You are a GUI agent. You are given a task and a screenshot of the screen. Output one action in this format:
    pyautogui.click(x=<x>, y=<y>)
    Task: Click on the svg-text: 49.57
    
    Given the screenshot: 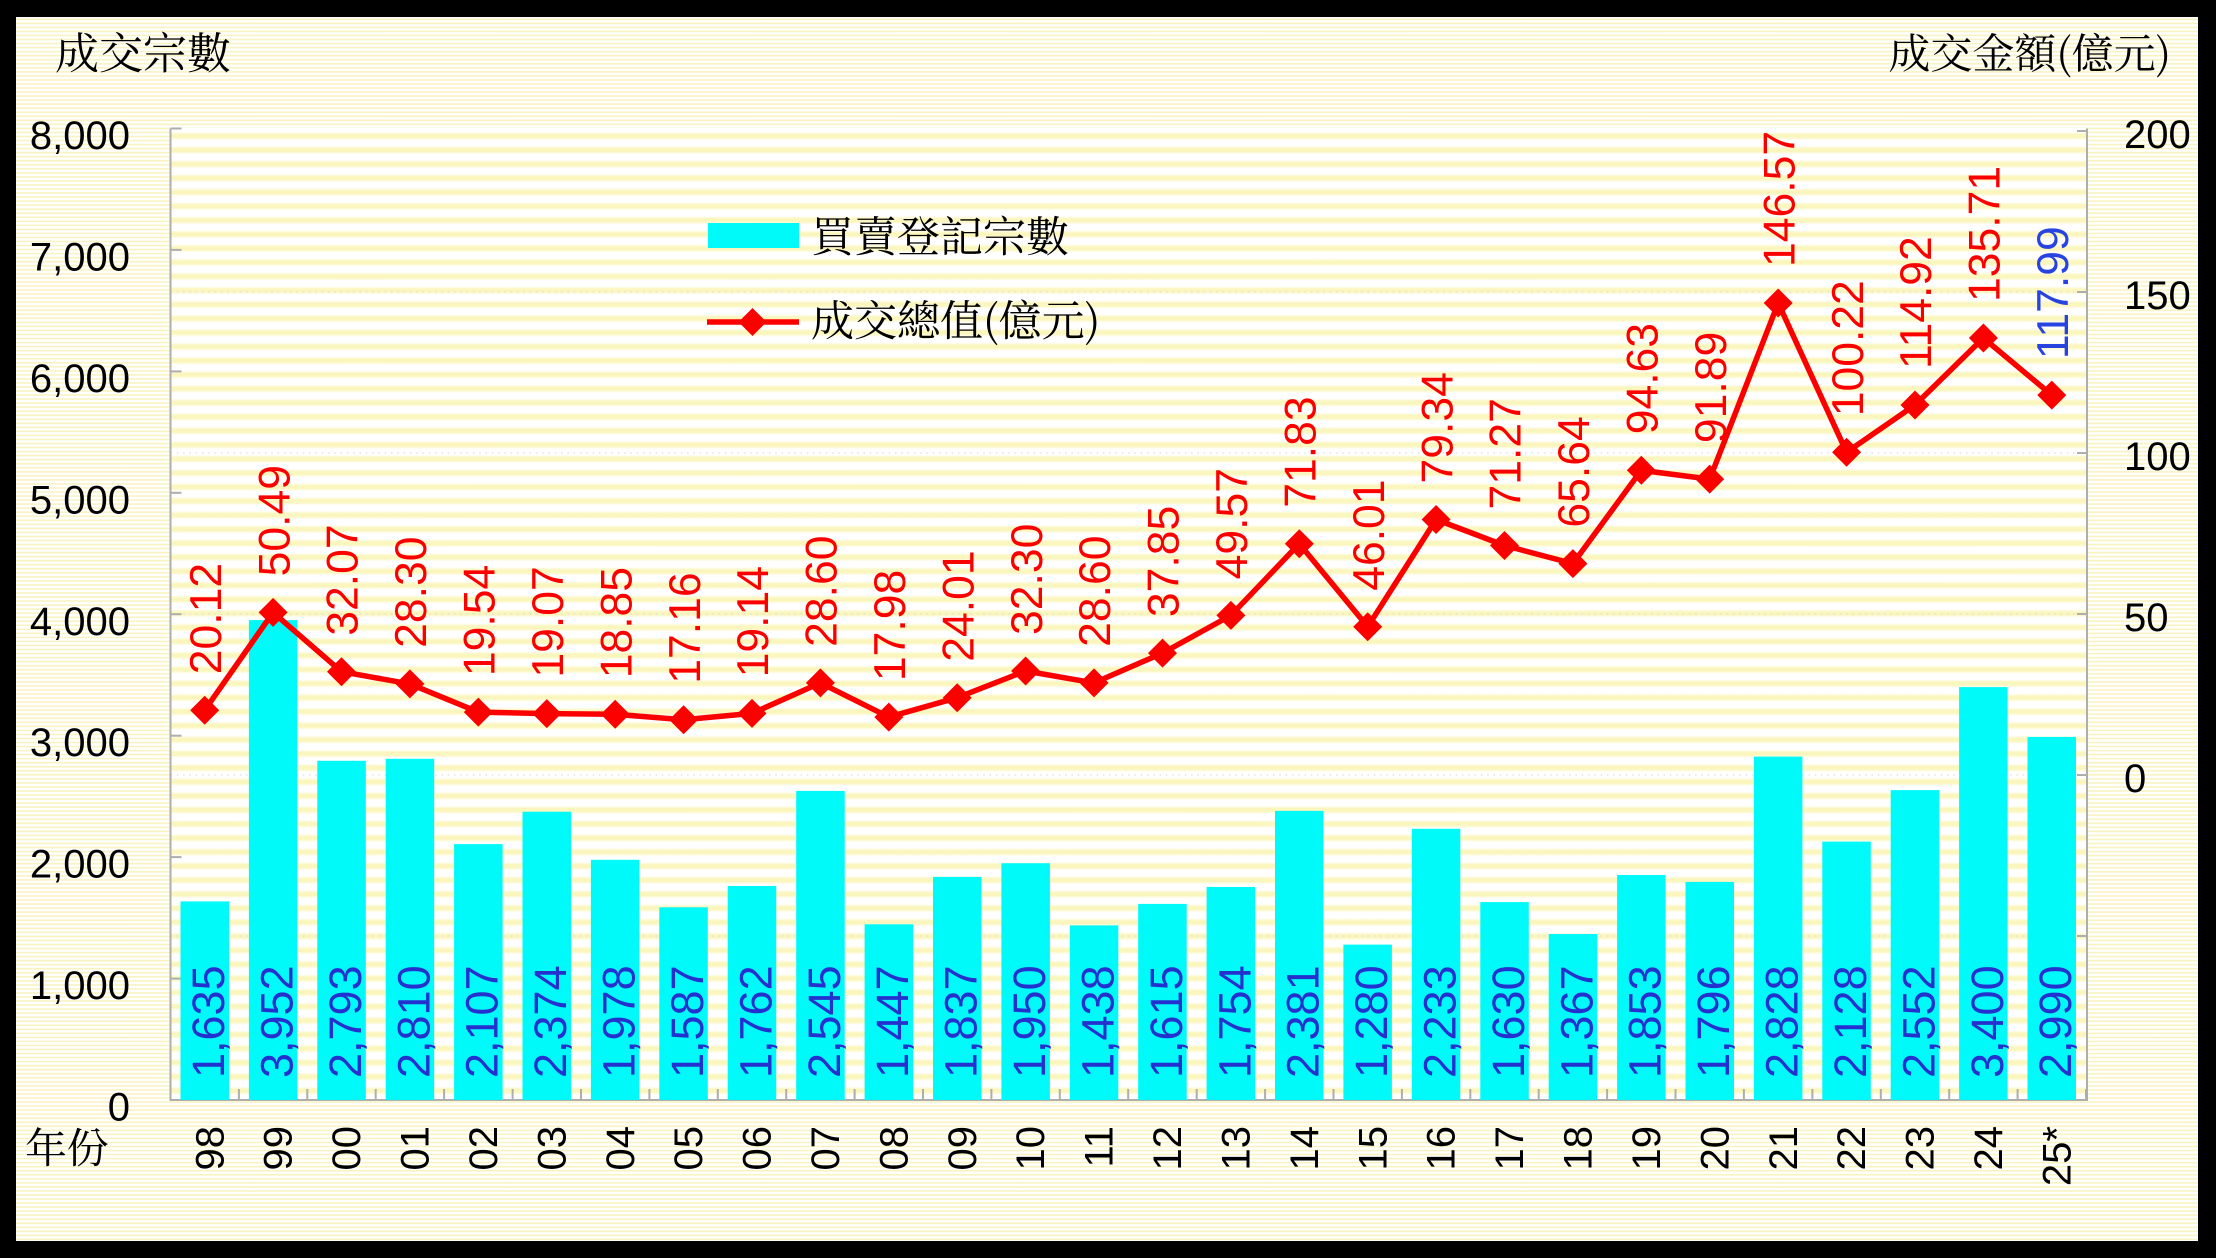 What is the action you would take?
    pyautogui.click(x=1232, y=523)
    